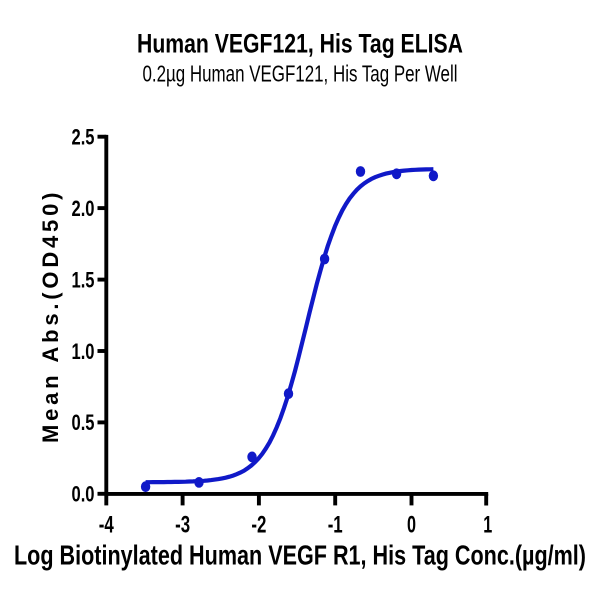 Image resolution: width=600 pixels, height=600 pixels. I want to click on svg-text: Mean Abs.(OD450), so click(50, 318).